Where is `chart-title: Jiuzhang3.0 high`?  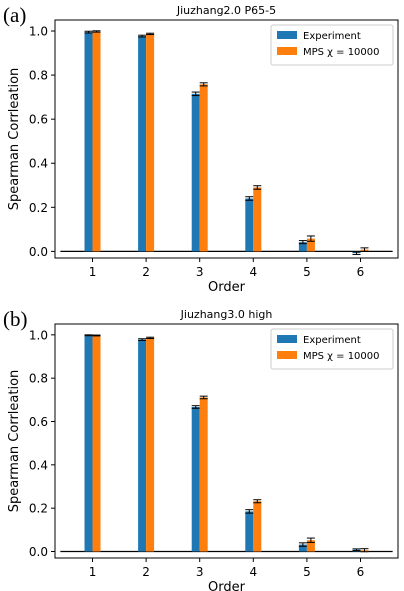
chart-title: Jiuzhang3.0 high is located at coordinates (226, 314).